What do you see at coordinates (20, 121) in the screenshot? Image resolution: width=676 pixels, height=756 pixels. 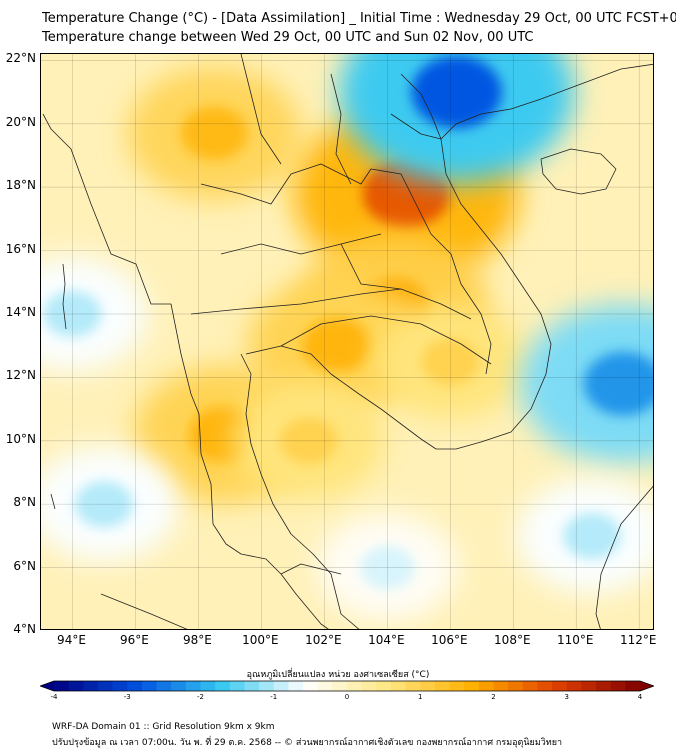 I see `lat-tick-label: 20°N` at bounding box center [20, 121].